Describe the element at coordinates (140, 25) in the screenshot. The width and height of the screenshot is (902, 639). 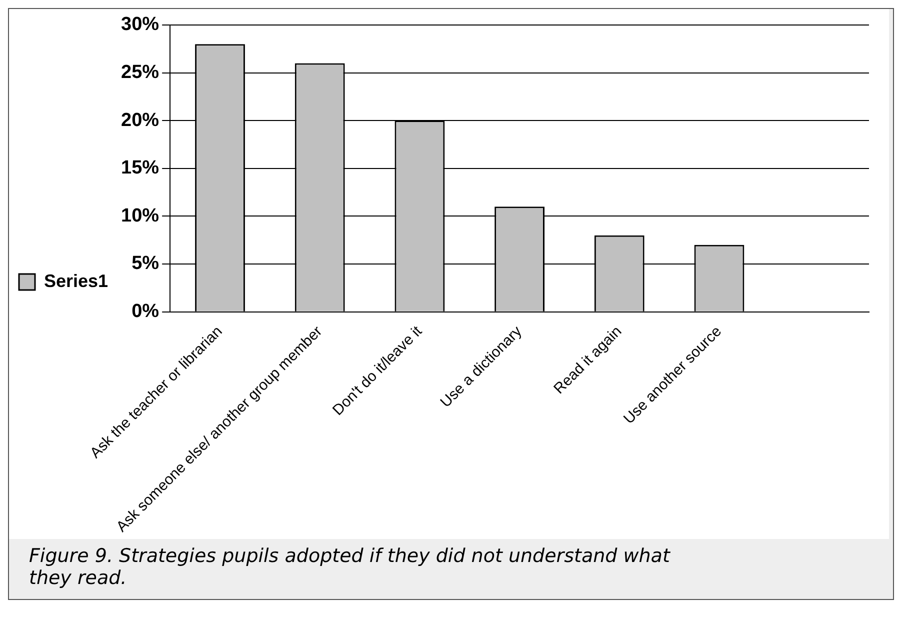
I see `y-tick-label: 30%` at that location.